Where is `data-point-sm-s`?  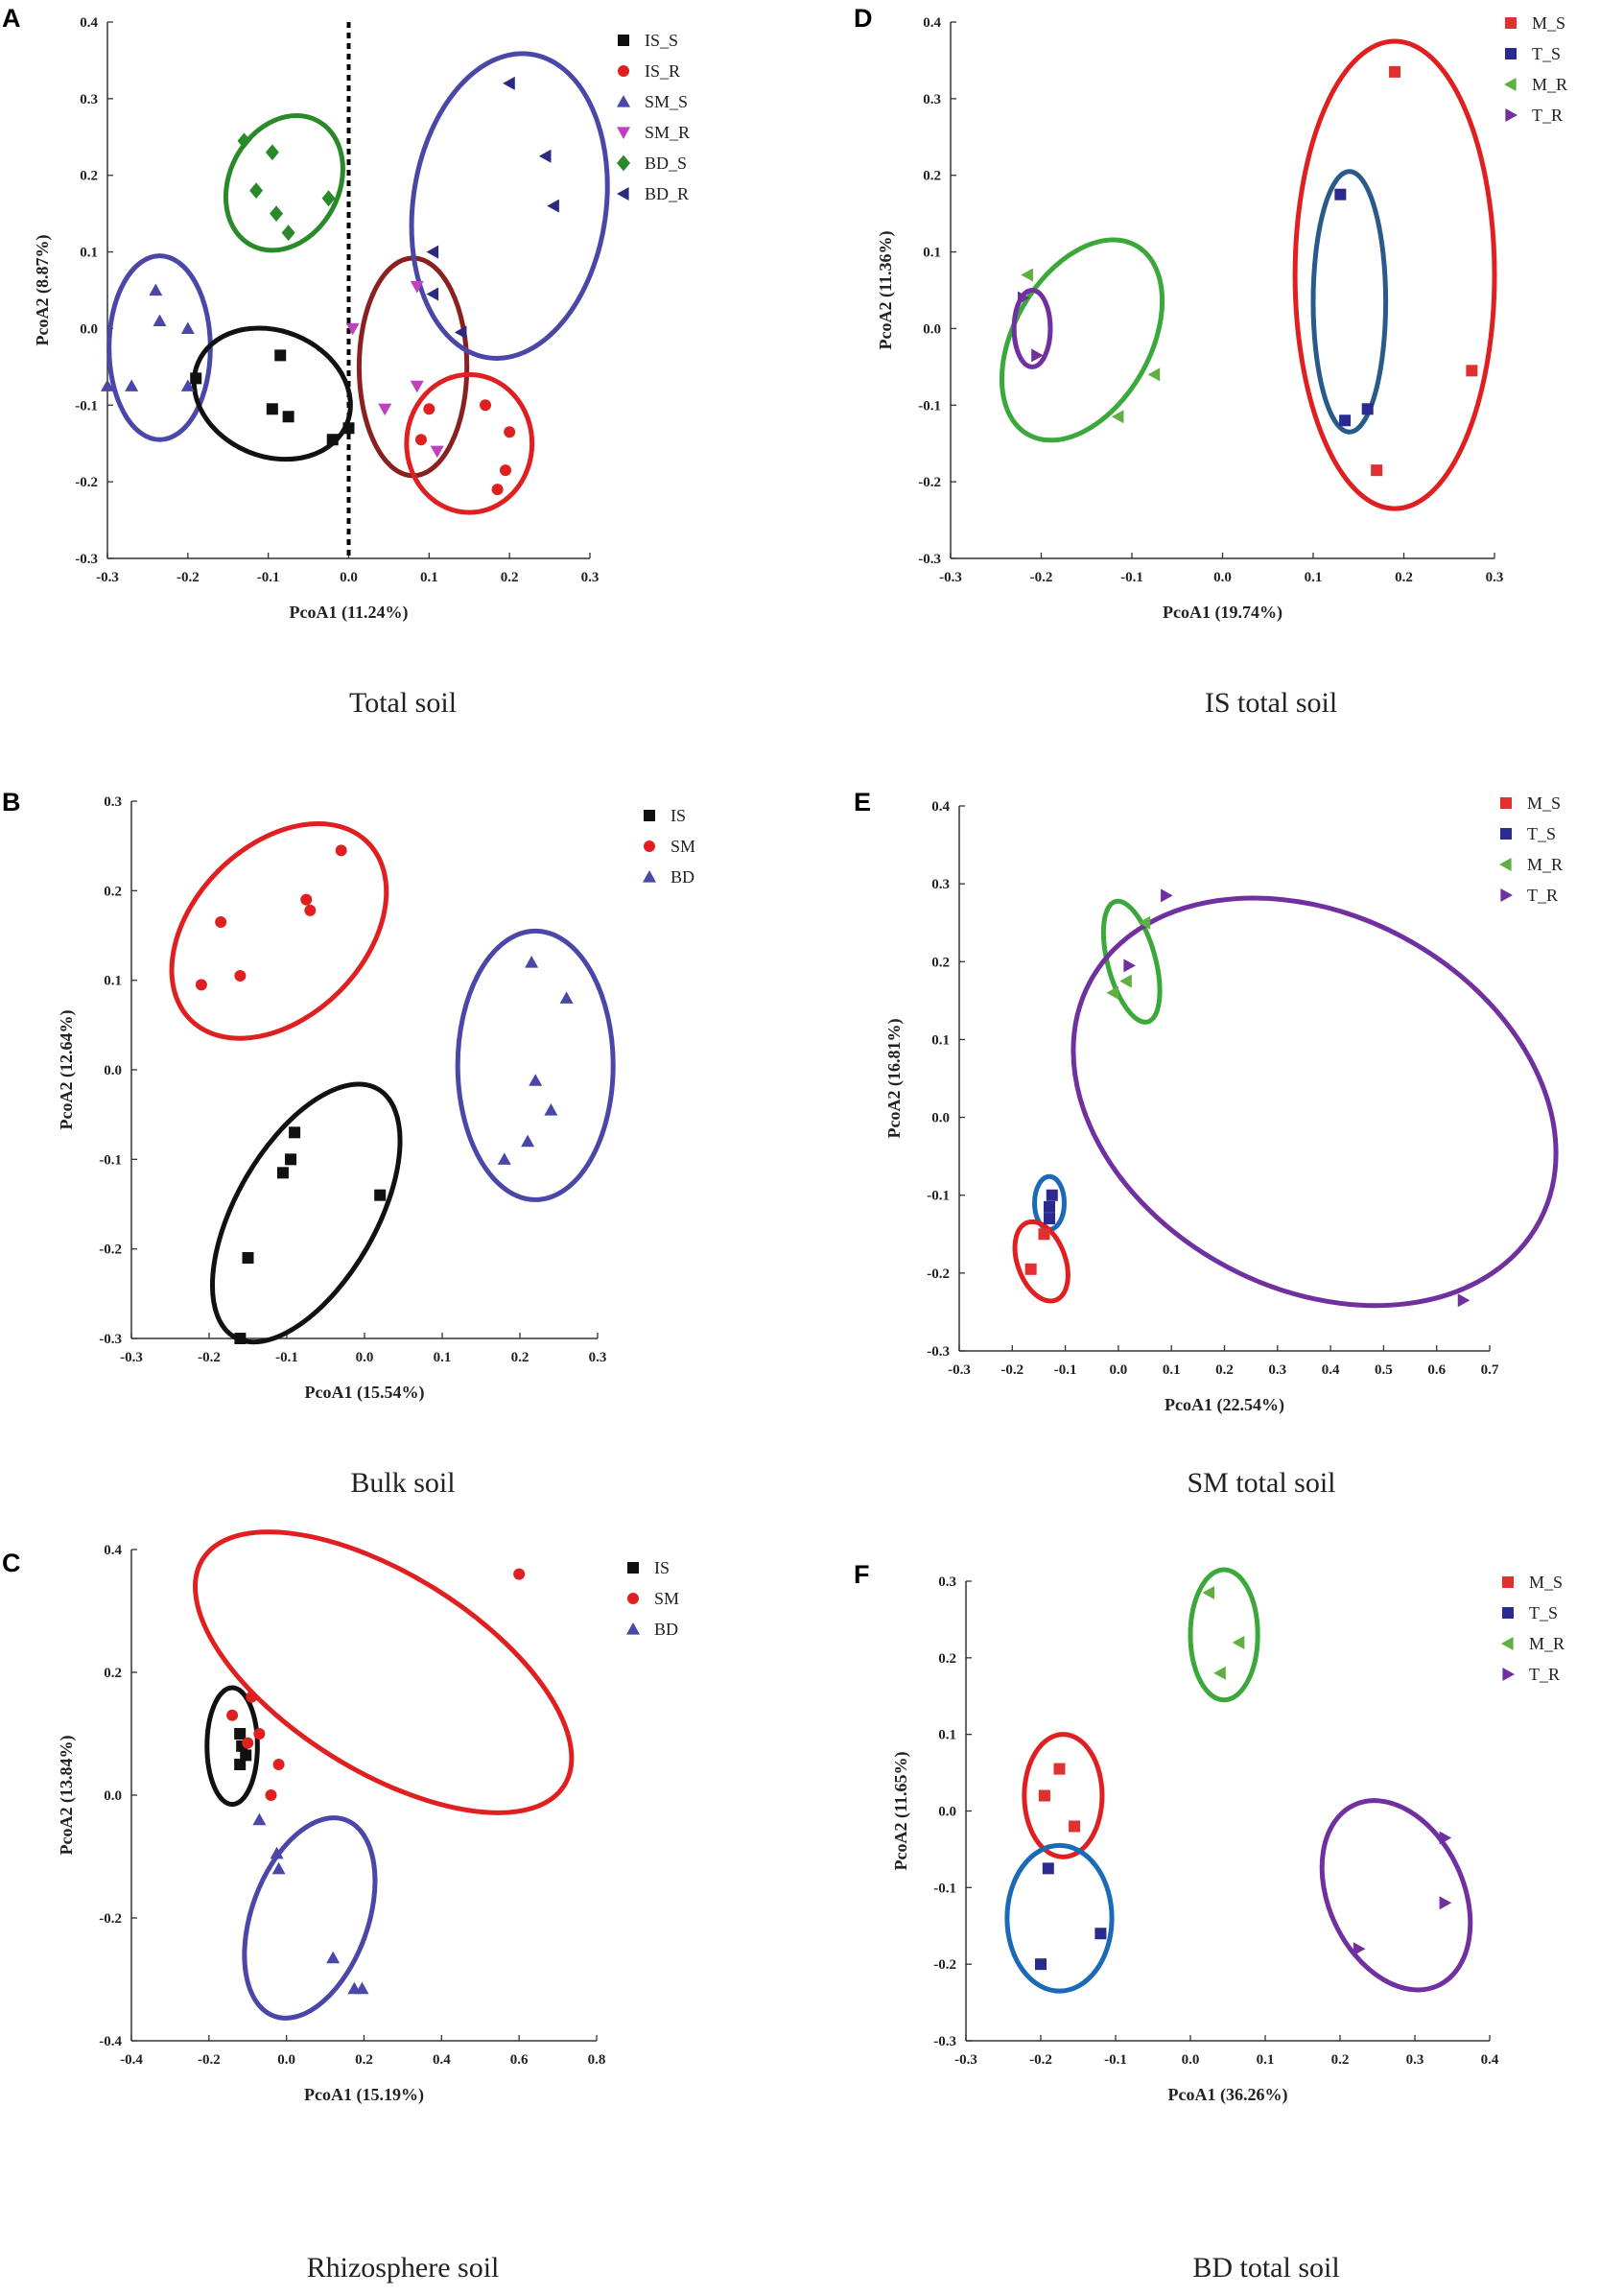
data-point-sm-s is located at coordinates (107, 385).